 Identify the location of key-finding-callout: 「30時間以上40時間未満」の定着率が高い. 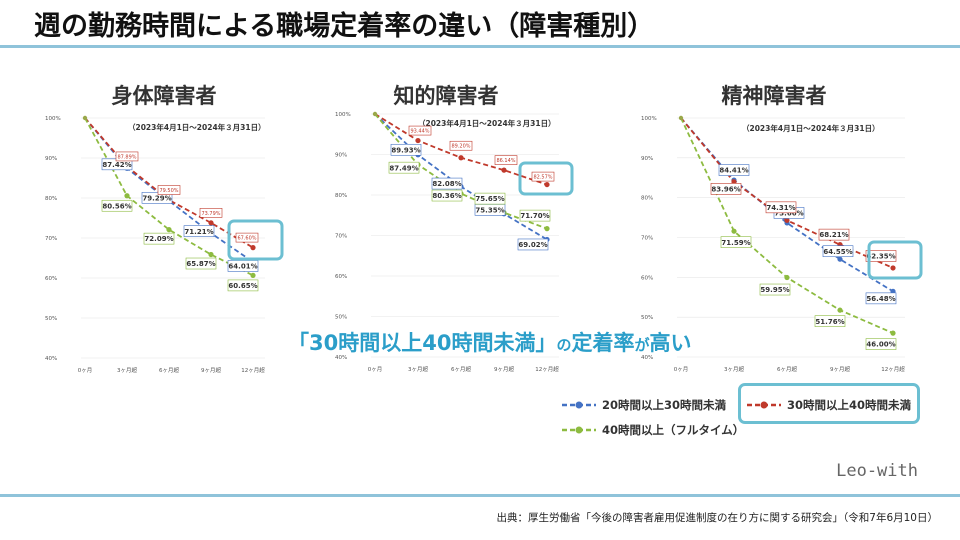
(489, 342).